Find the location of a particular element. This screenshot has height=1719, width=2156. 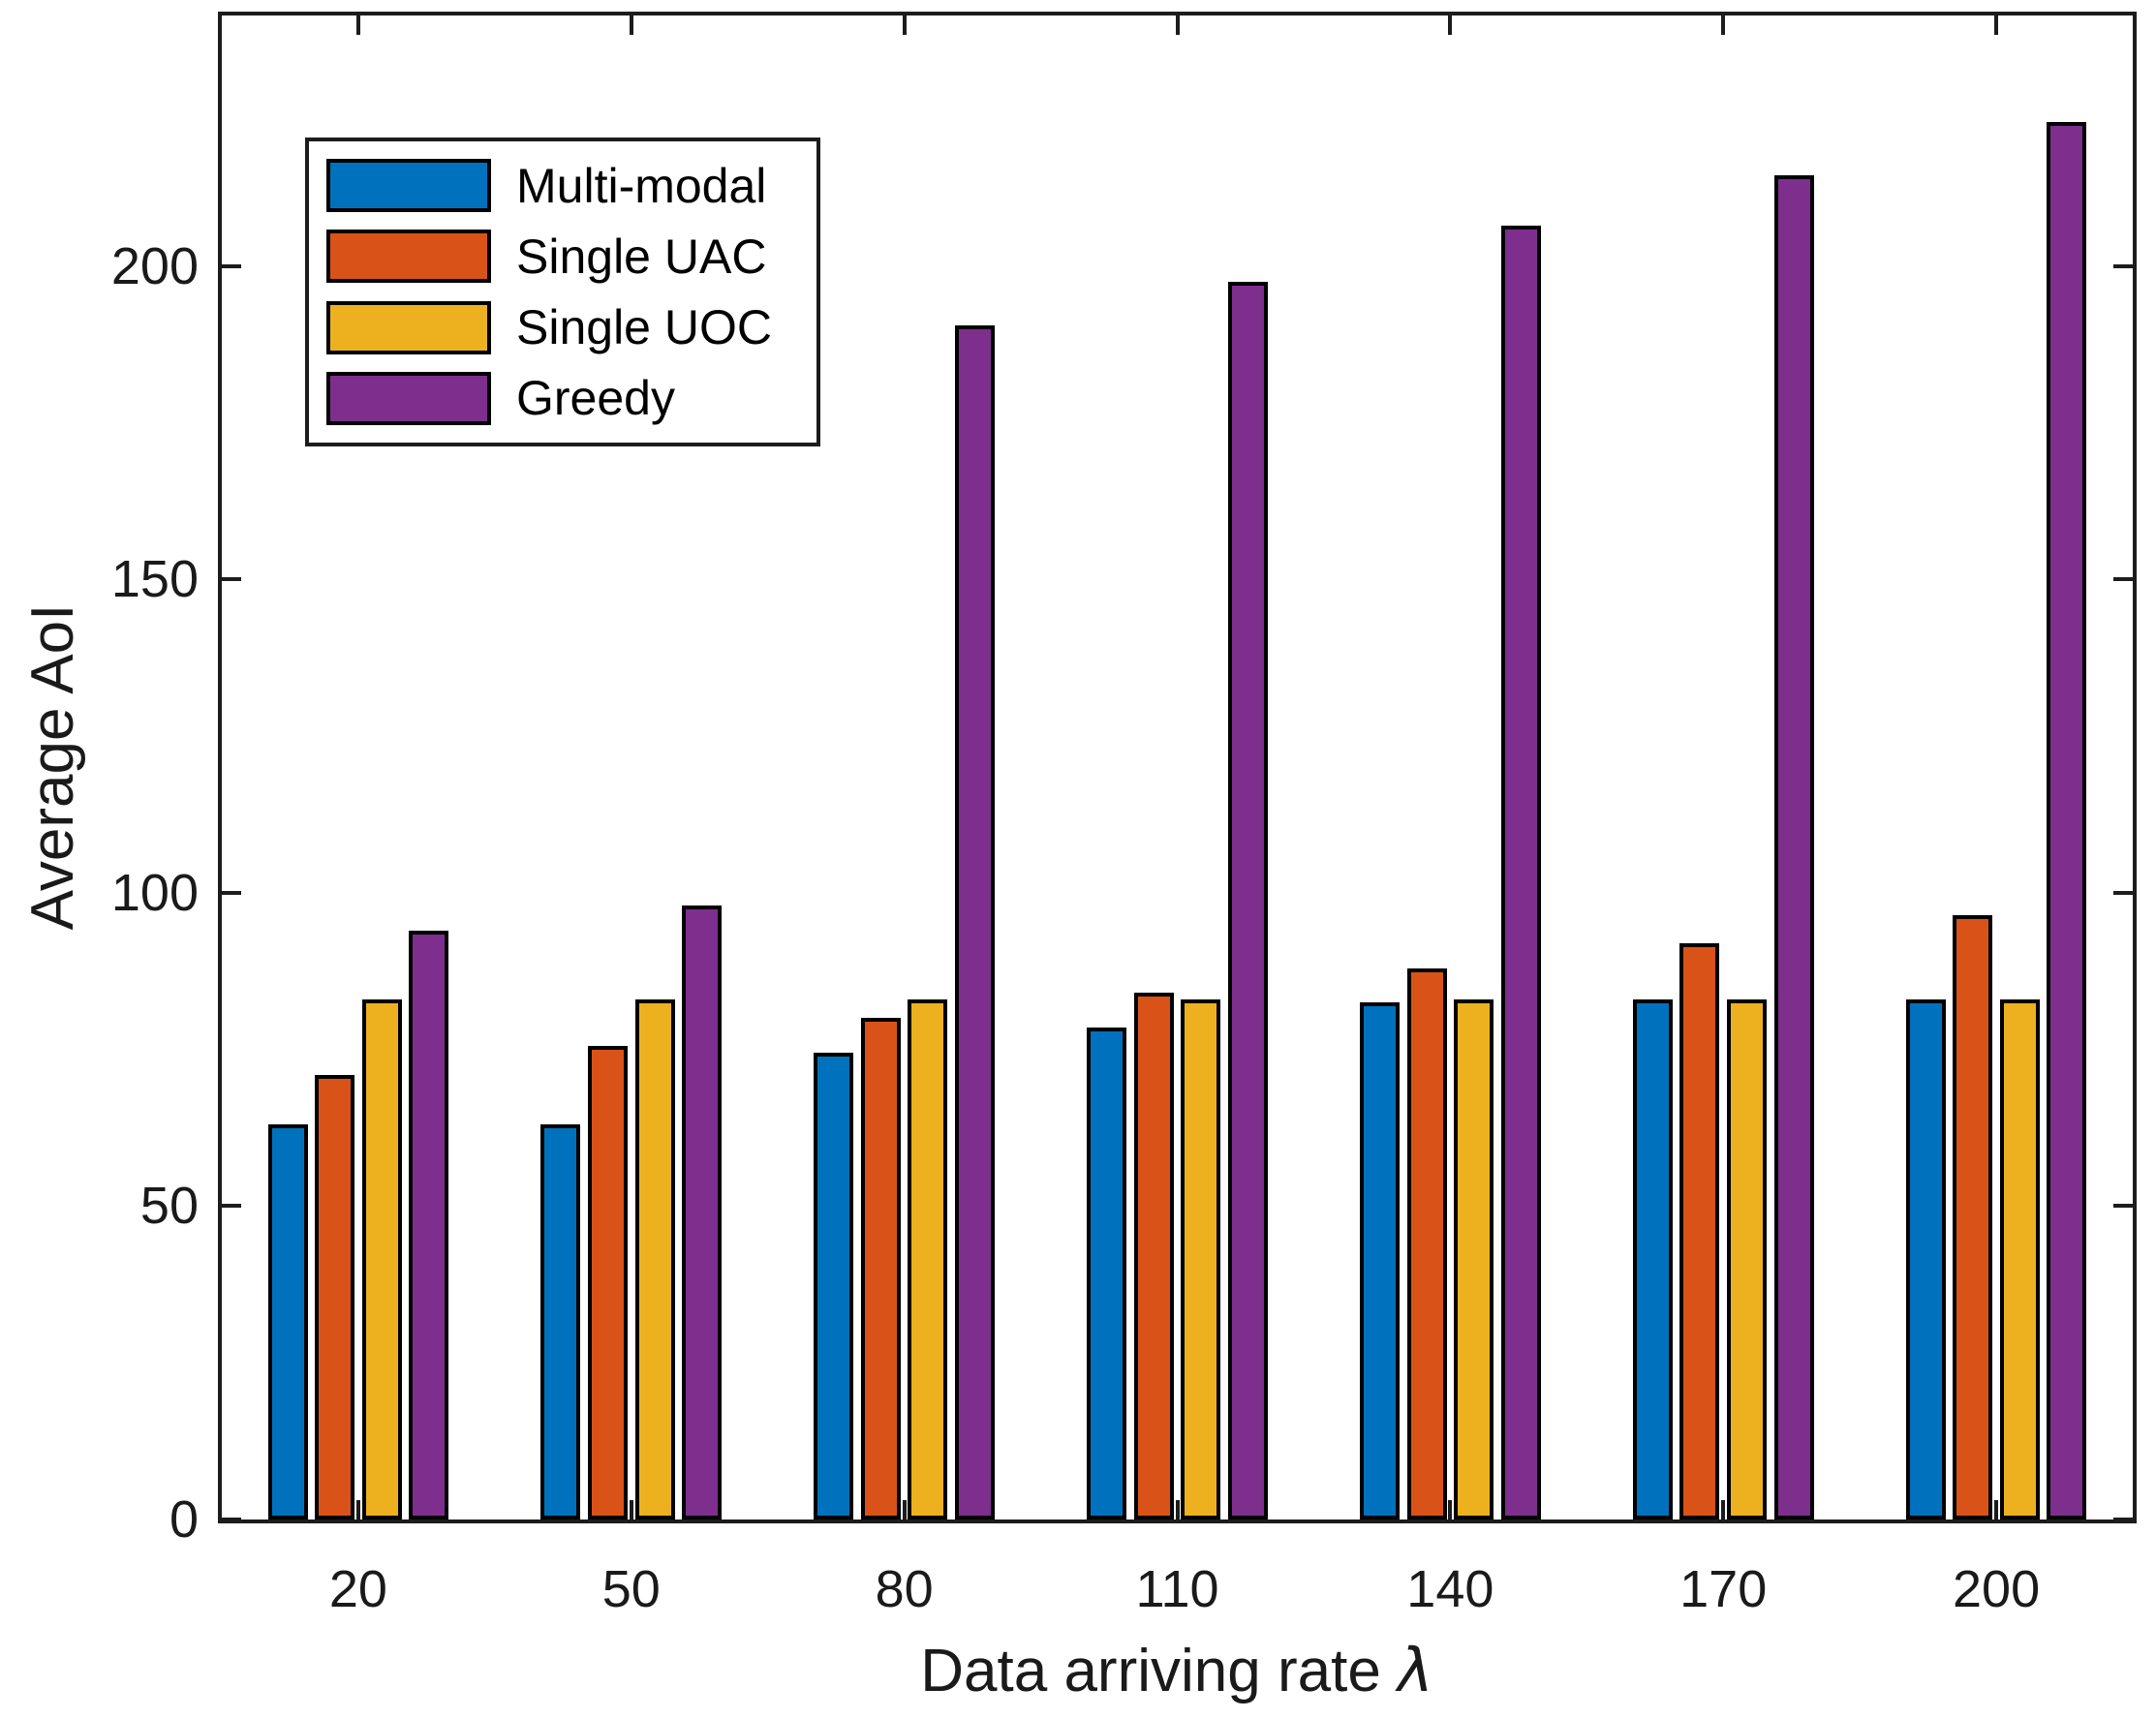

y-tick-label: 0 is located at coordinates (184, 1519).